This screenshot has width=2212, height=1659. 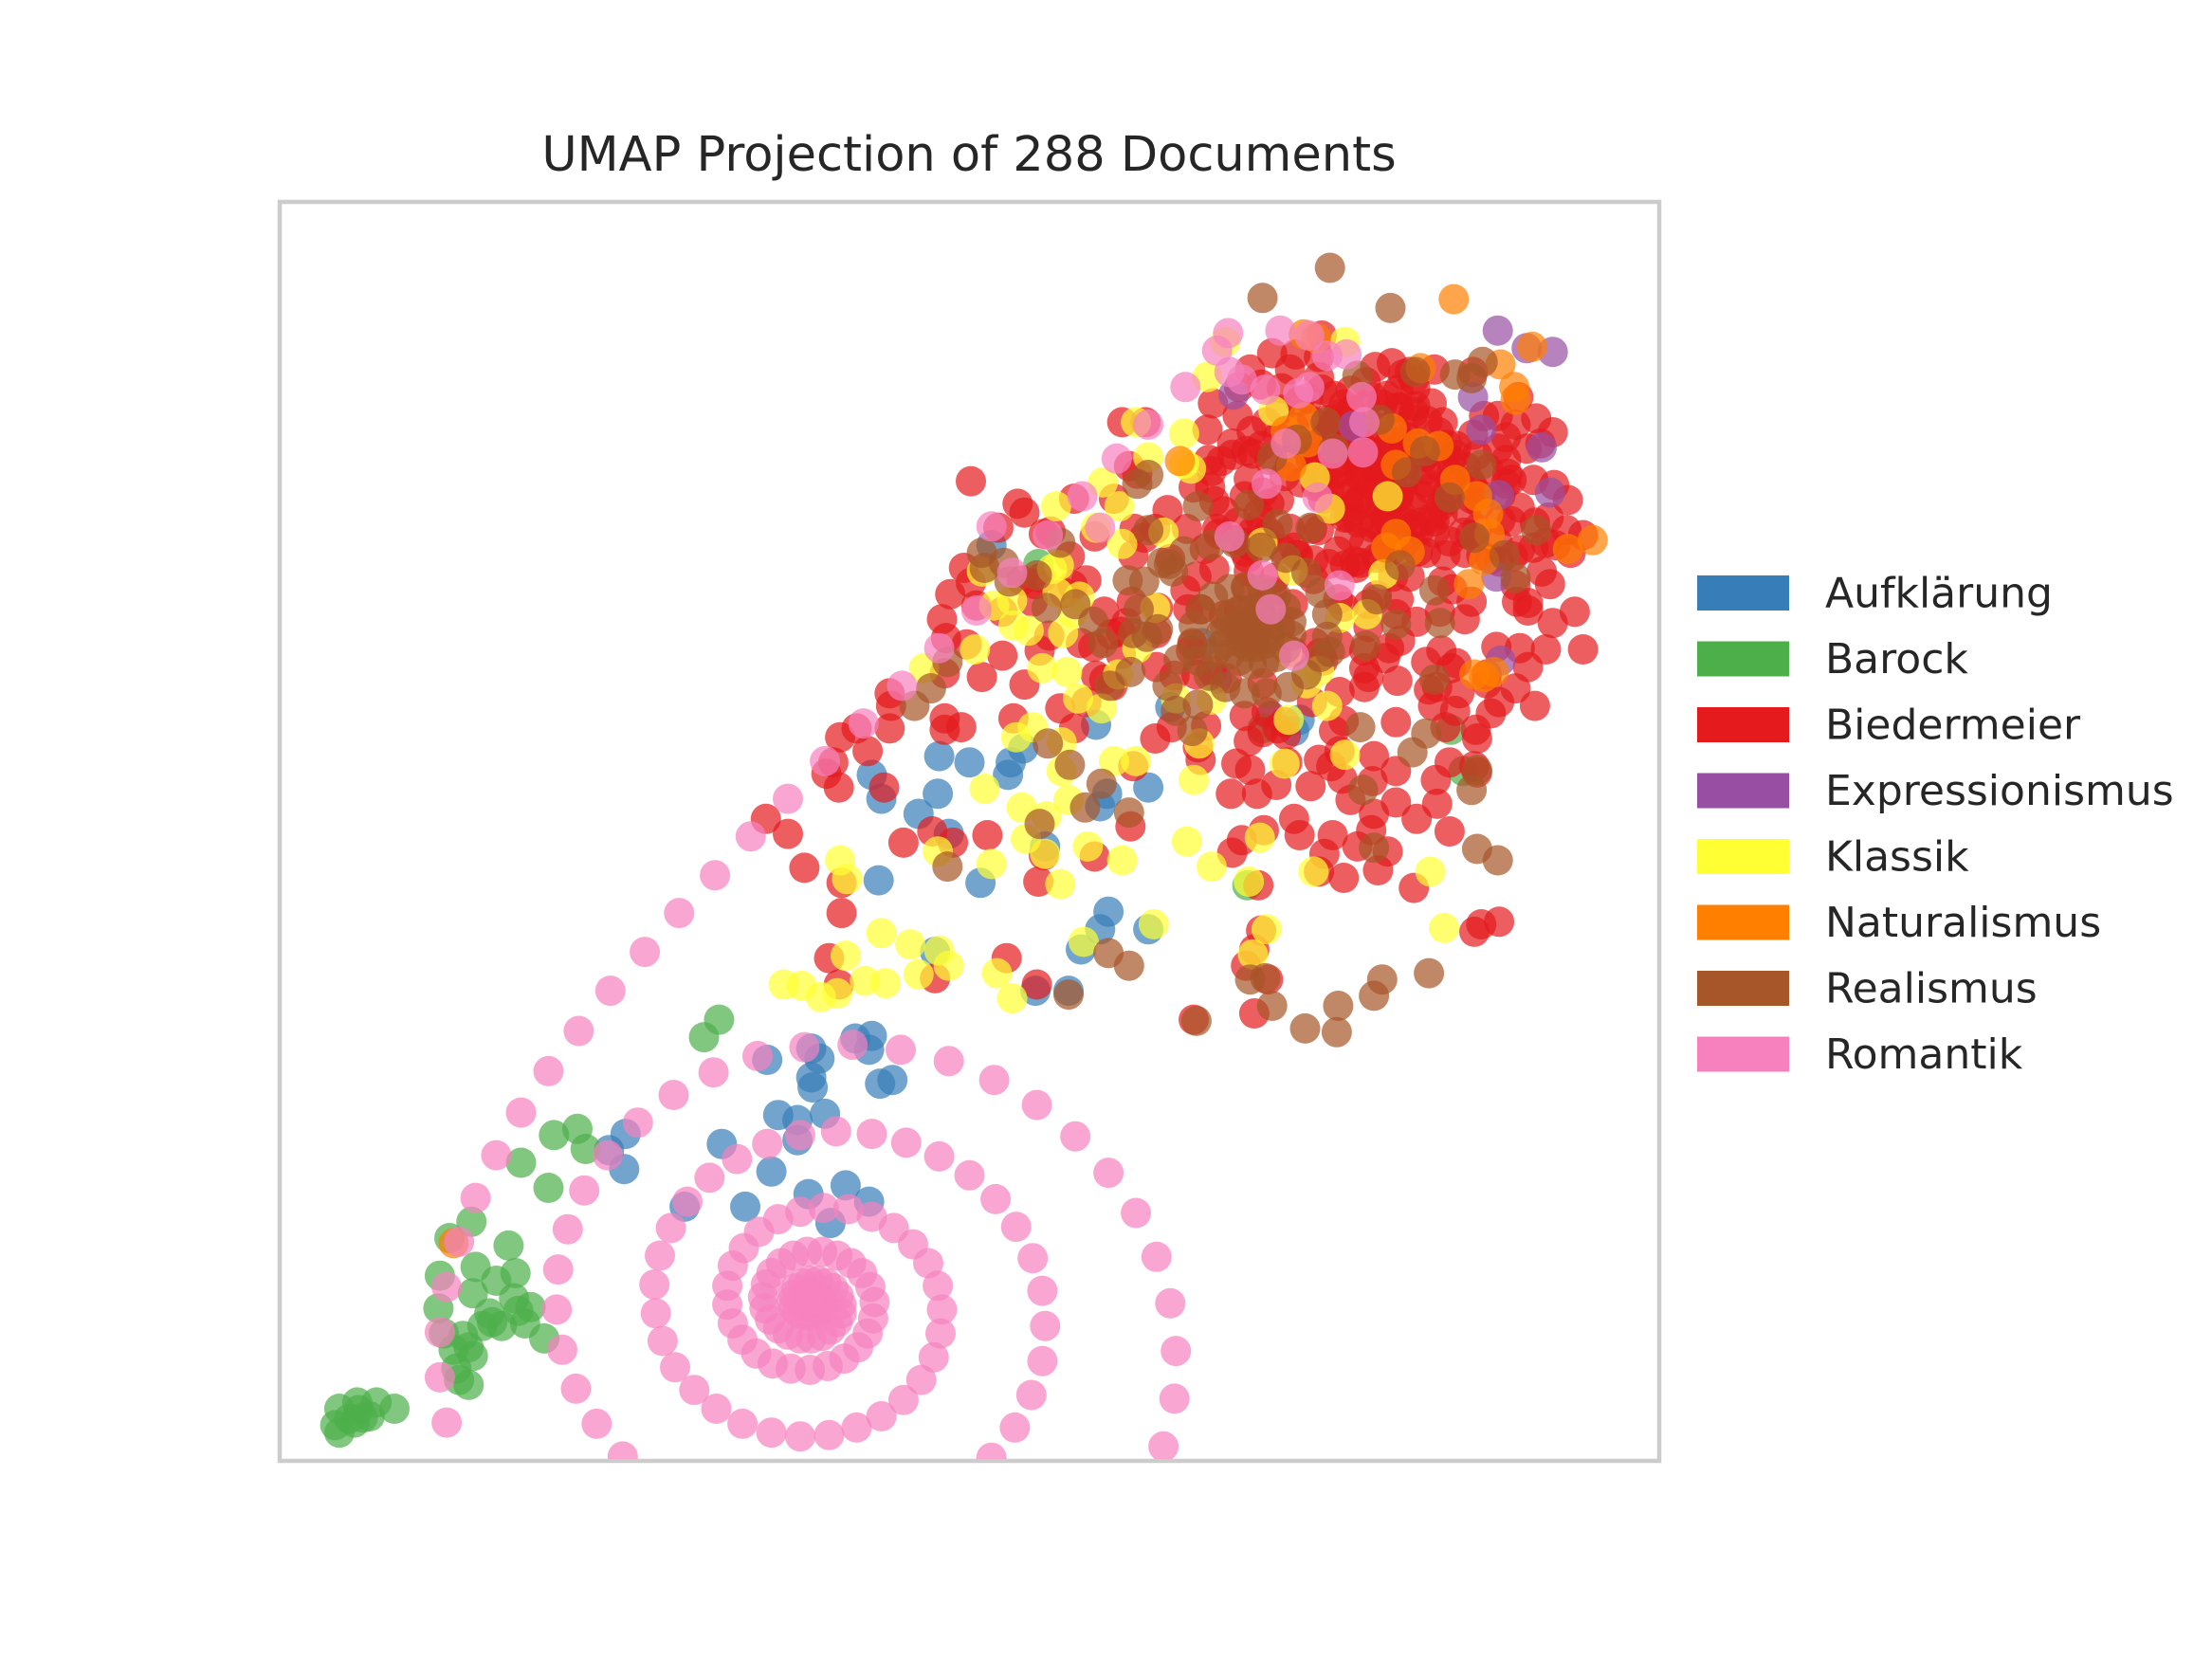 What do you see at coordinates (1743, 791) in the screenshot?
I see `legend-swatch-expressionismus` at bounding box center [1743, 791].